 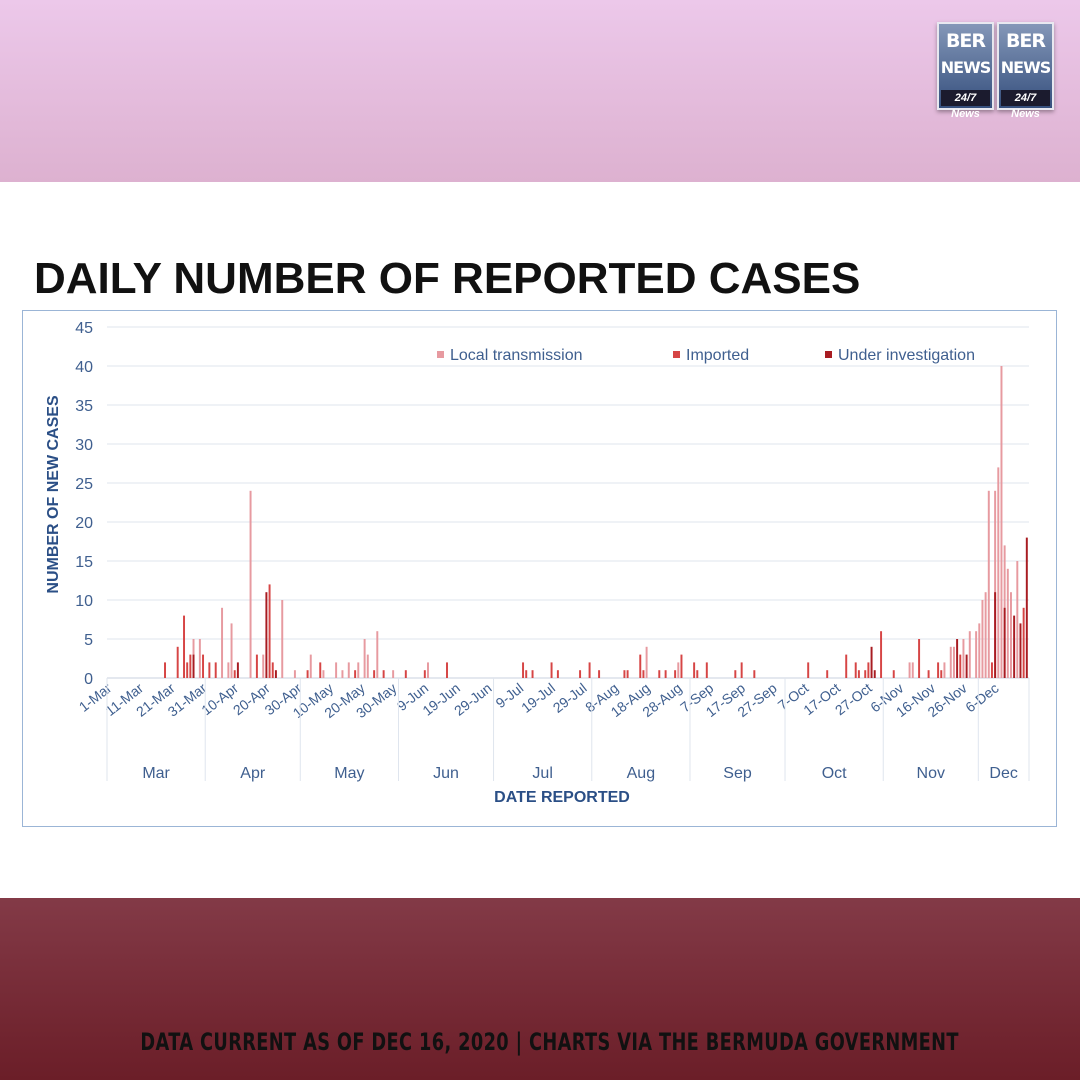 What do you see at coordinates (349, 773) in the screenshot?
I see `month-label: May` at bounding box center [349, 773].